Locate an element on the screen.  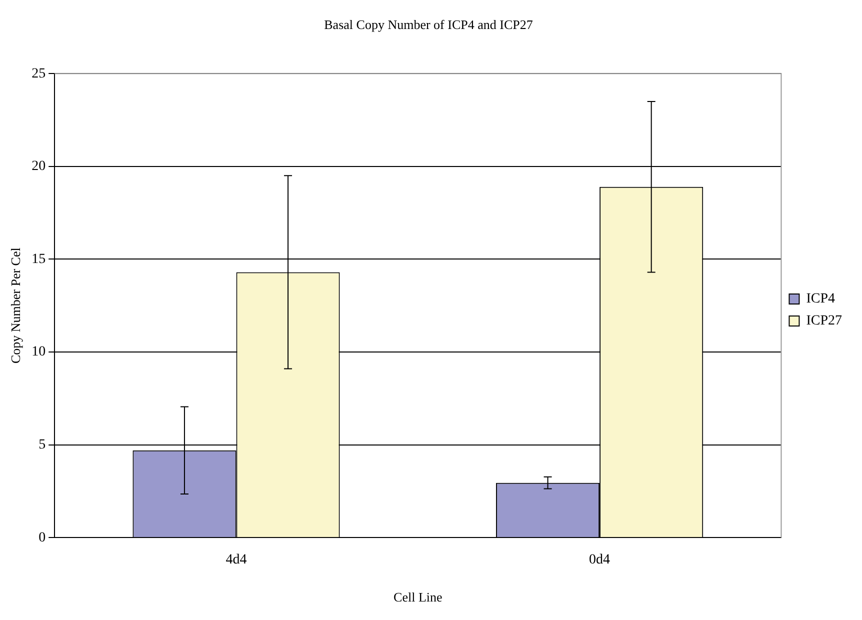
chart-title: Basal Copy Number of ICP4 and ICP27 is located at coordinates (429, 24).